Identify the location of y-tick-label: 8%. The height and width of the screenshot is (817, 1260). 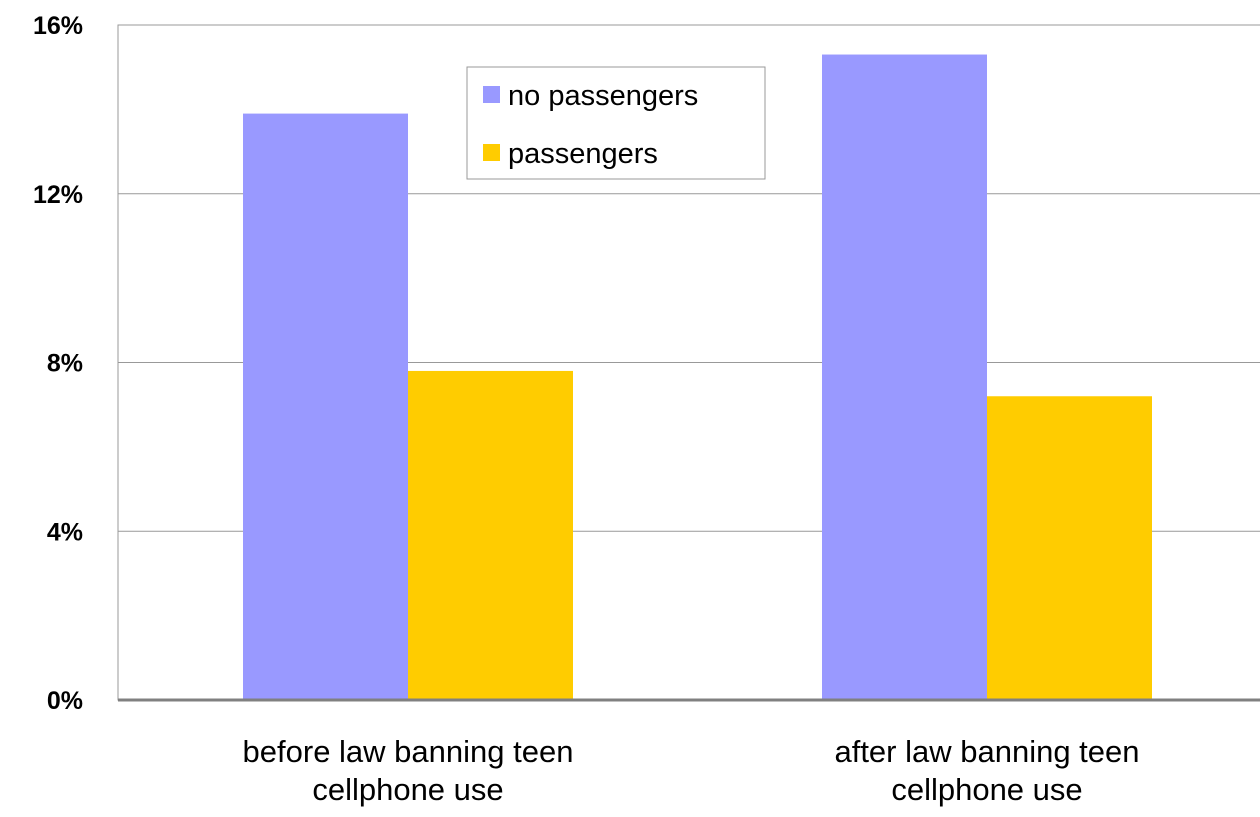
(65, 364).